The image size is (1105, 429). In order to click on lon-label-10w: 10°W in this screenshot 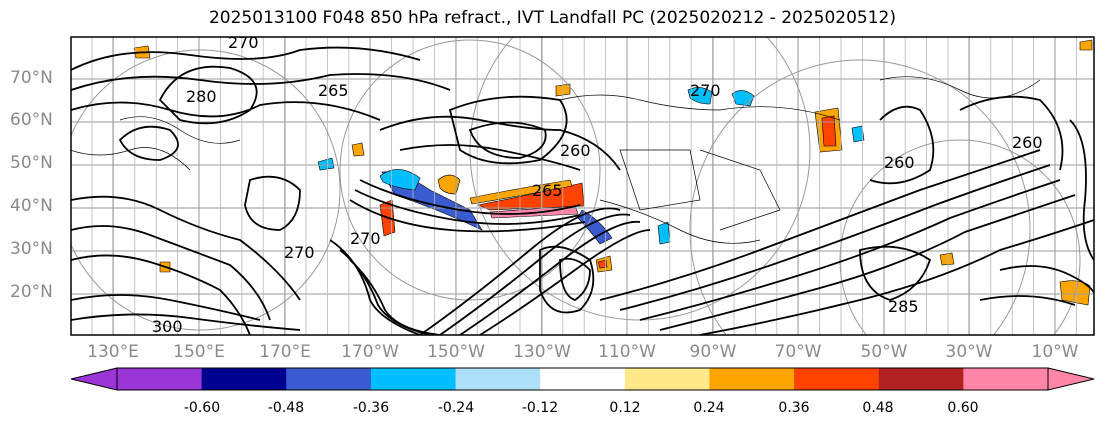, I will do `click(1055, 352)`.